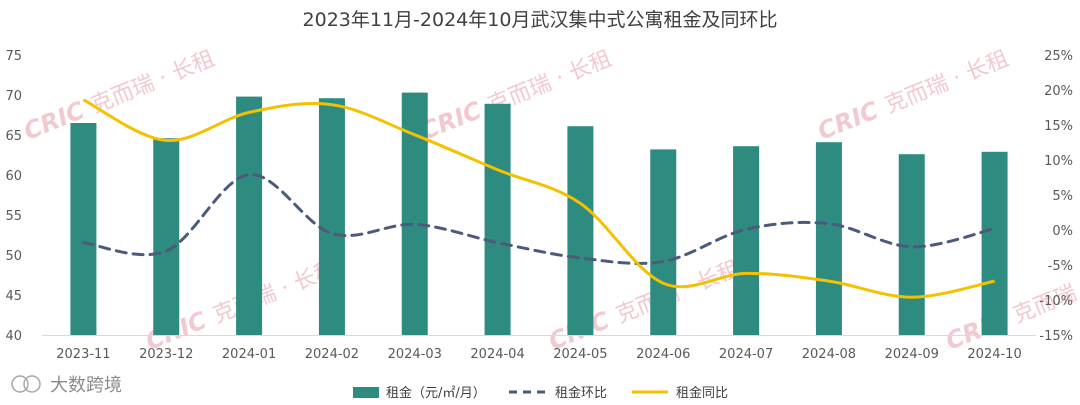  Describe the element at coordinates (1058, 91) in the screenshot. I see `right-tick: 20%` at that location.